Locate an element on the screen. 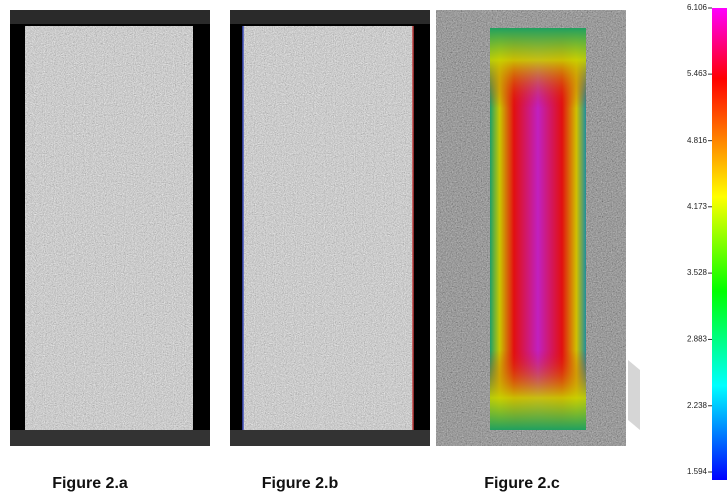  colorbar-label: 1.594 is located at coordinates (697, 471).